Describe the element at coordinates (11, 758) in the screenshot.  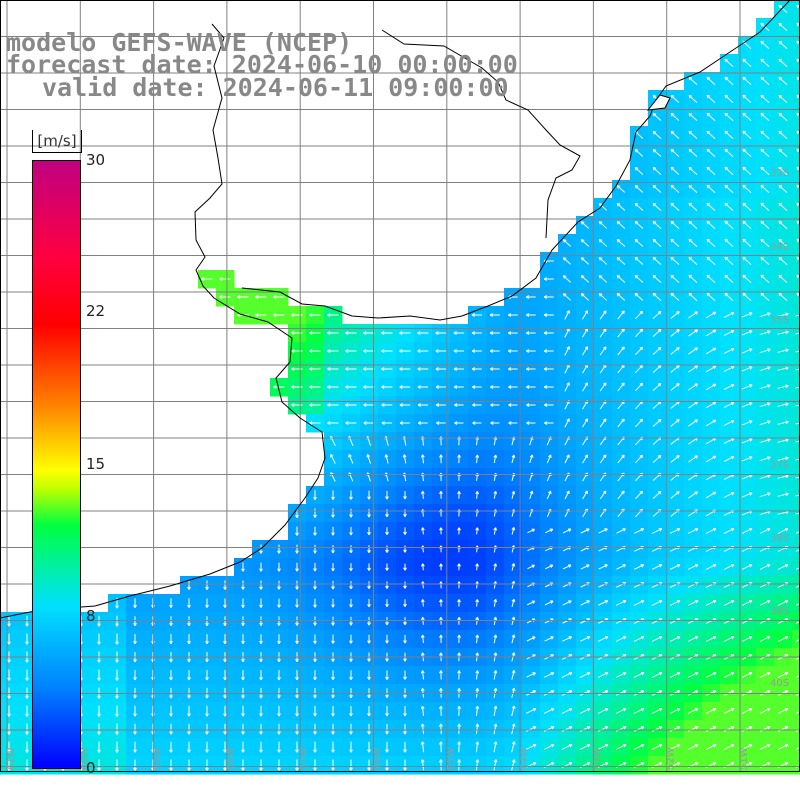
I see `lon-label-61W: 61W` at that location.